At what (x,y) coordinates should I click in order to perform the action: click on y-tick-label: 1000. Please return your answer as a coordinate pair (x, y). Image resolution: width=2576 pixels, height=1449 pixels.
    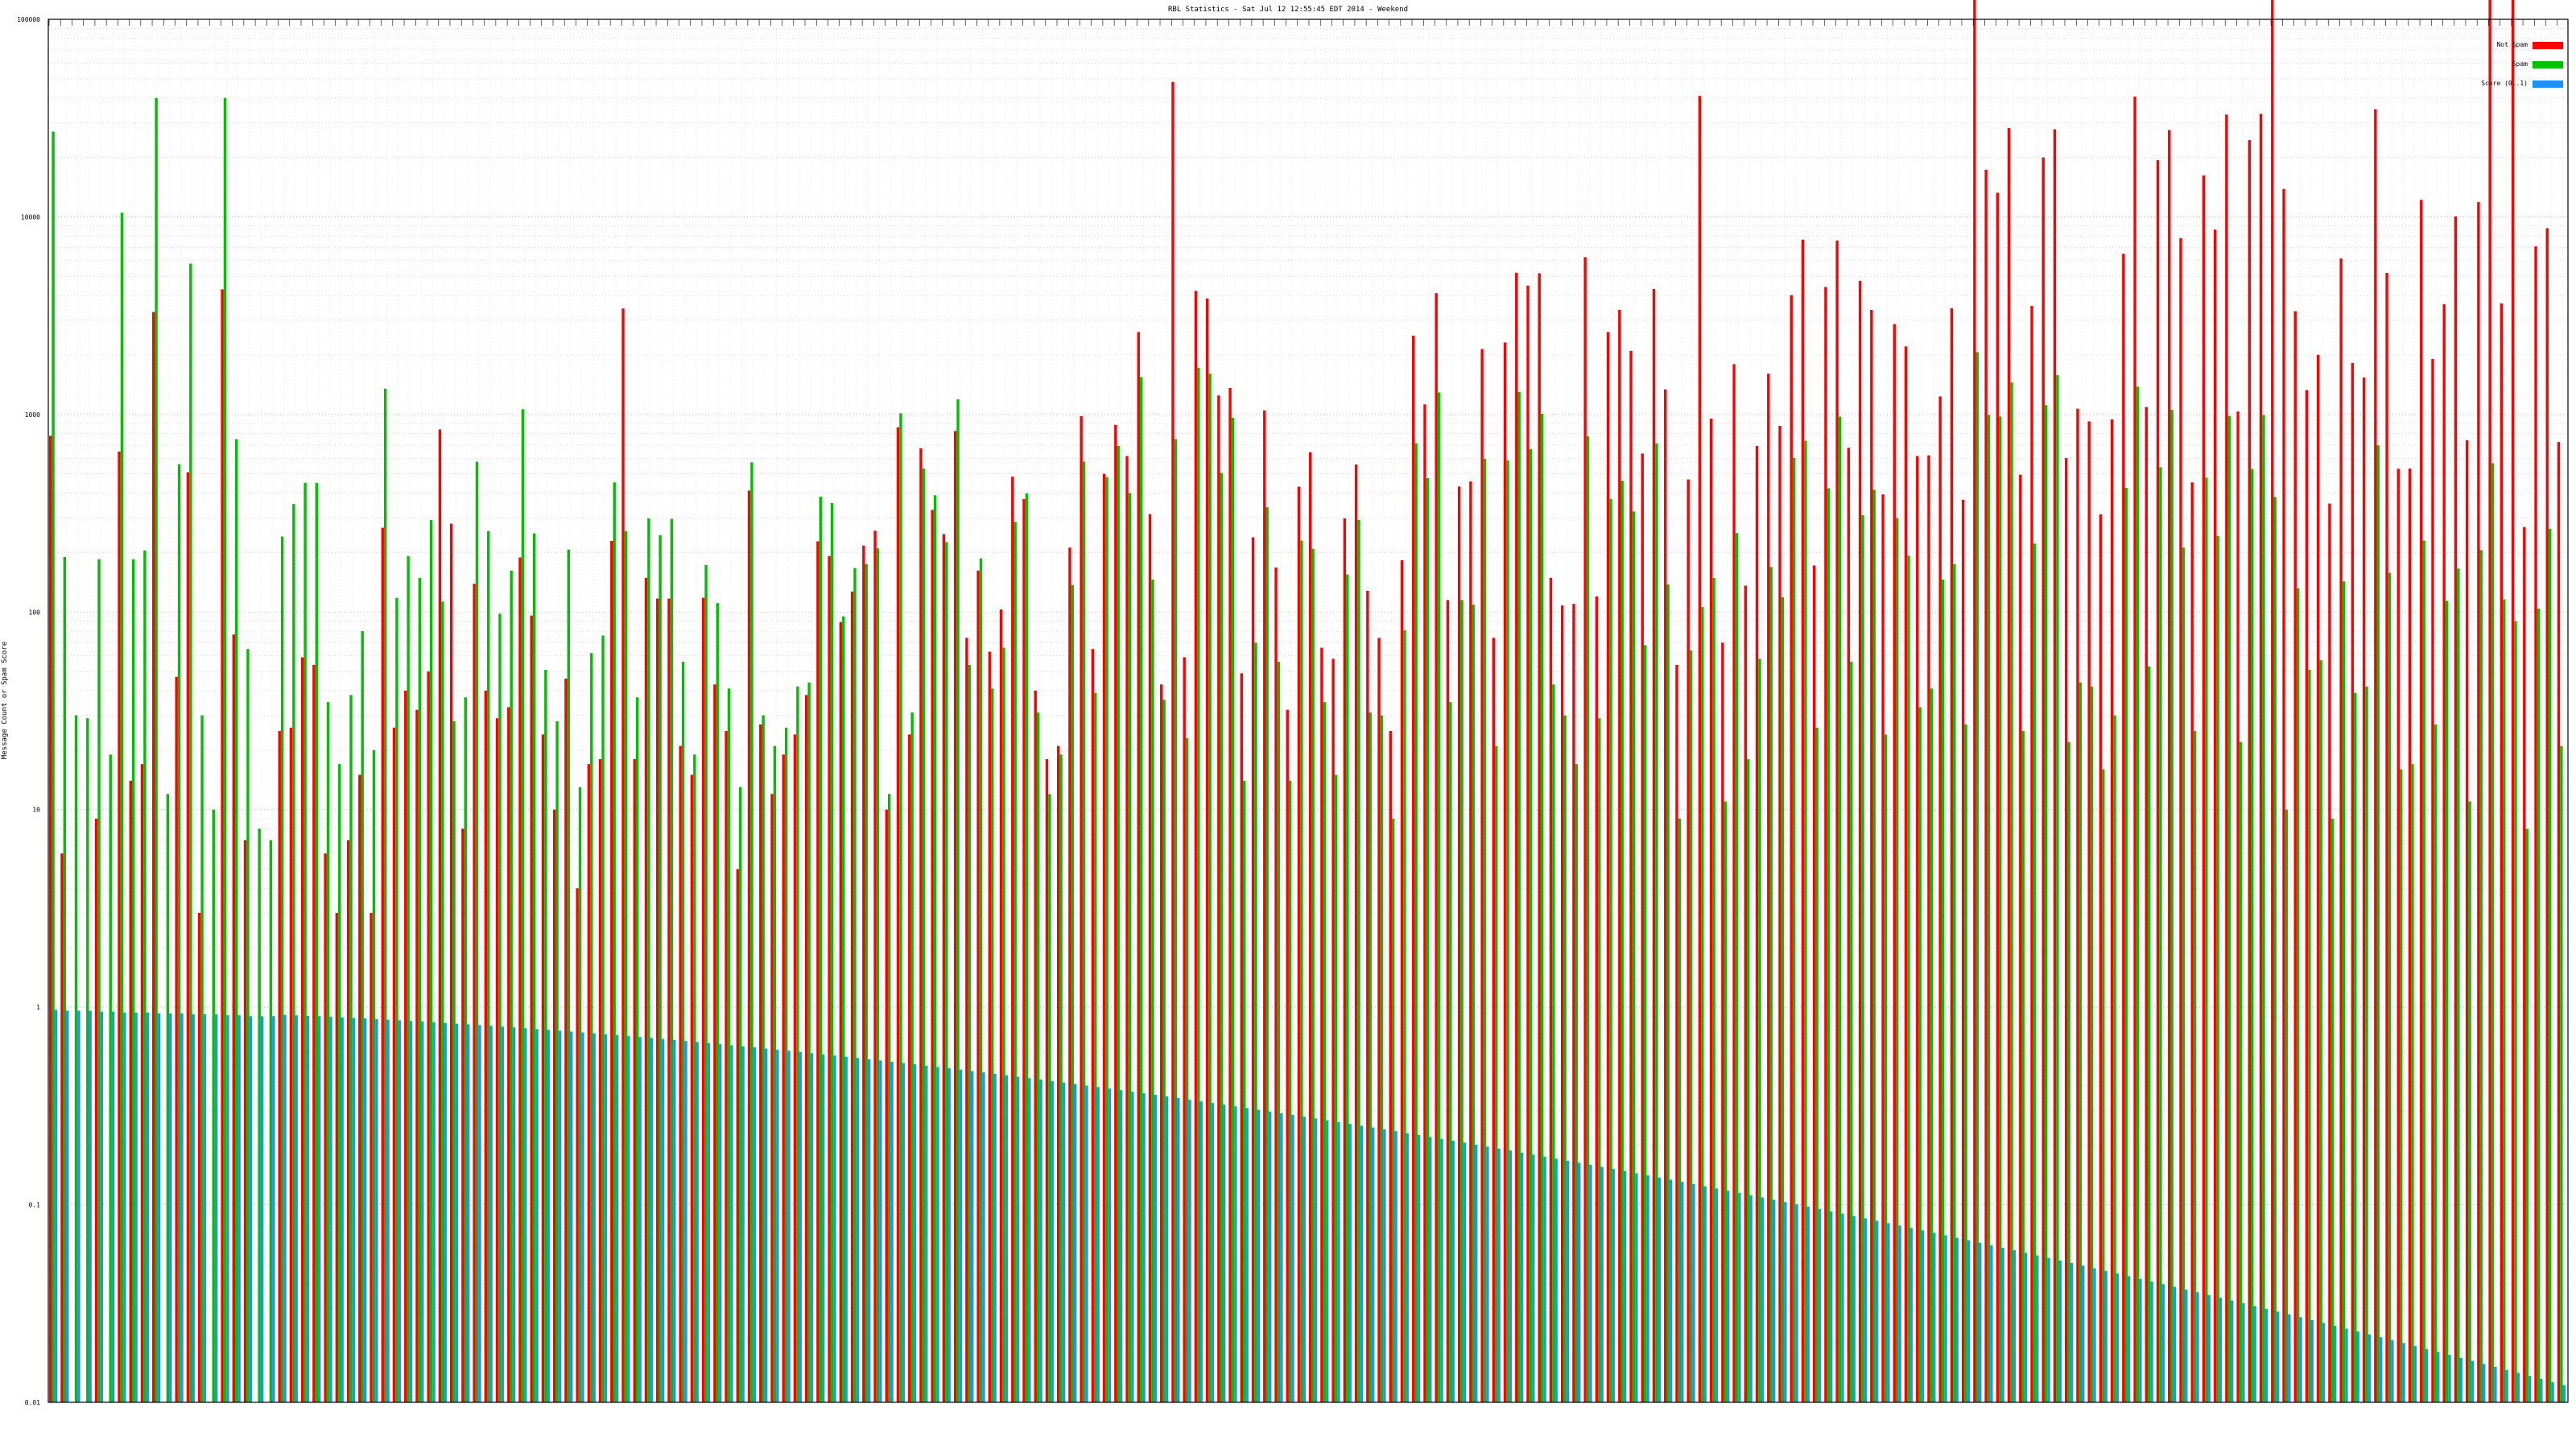
    Looking at the image, I should click on (32, 415).